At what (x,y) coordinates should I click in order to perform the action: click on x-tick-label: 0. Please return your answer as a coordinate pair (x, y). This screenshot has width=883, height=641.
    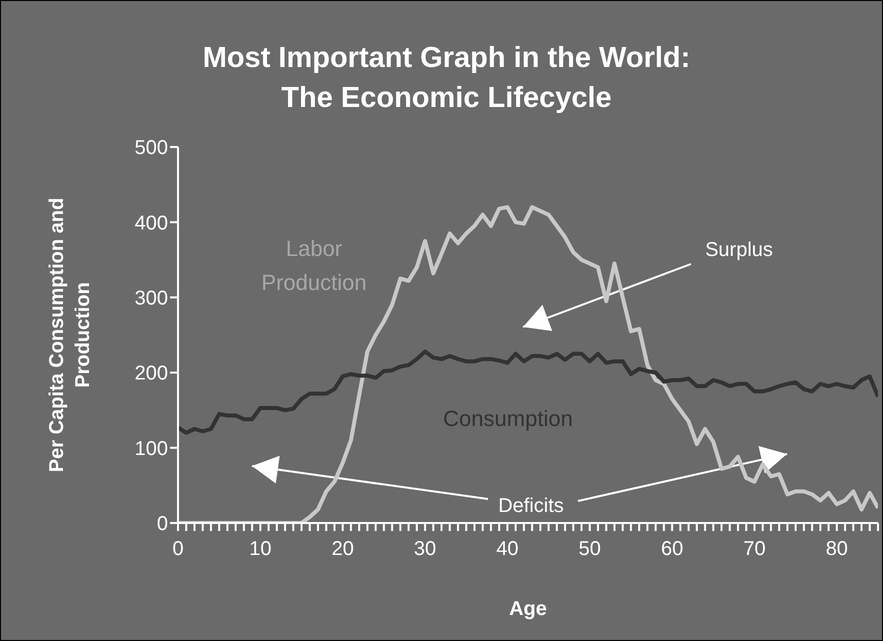
    Looking at the image, I should click on (178, 549).